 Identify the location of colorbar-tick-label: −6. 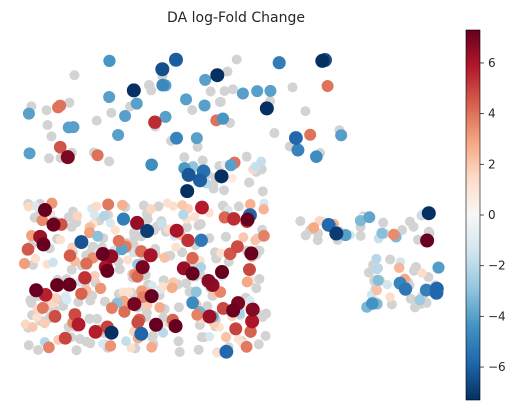
(497, 367).